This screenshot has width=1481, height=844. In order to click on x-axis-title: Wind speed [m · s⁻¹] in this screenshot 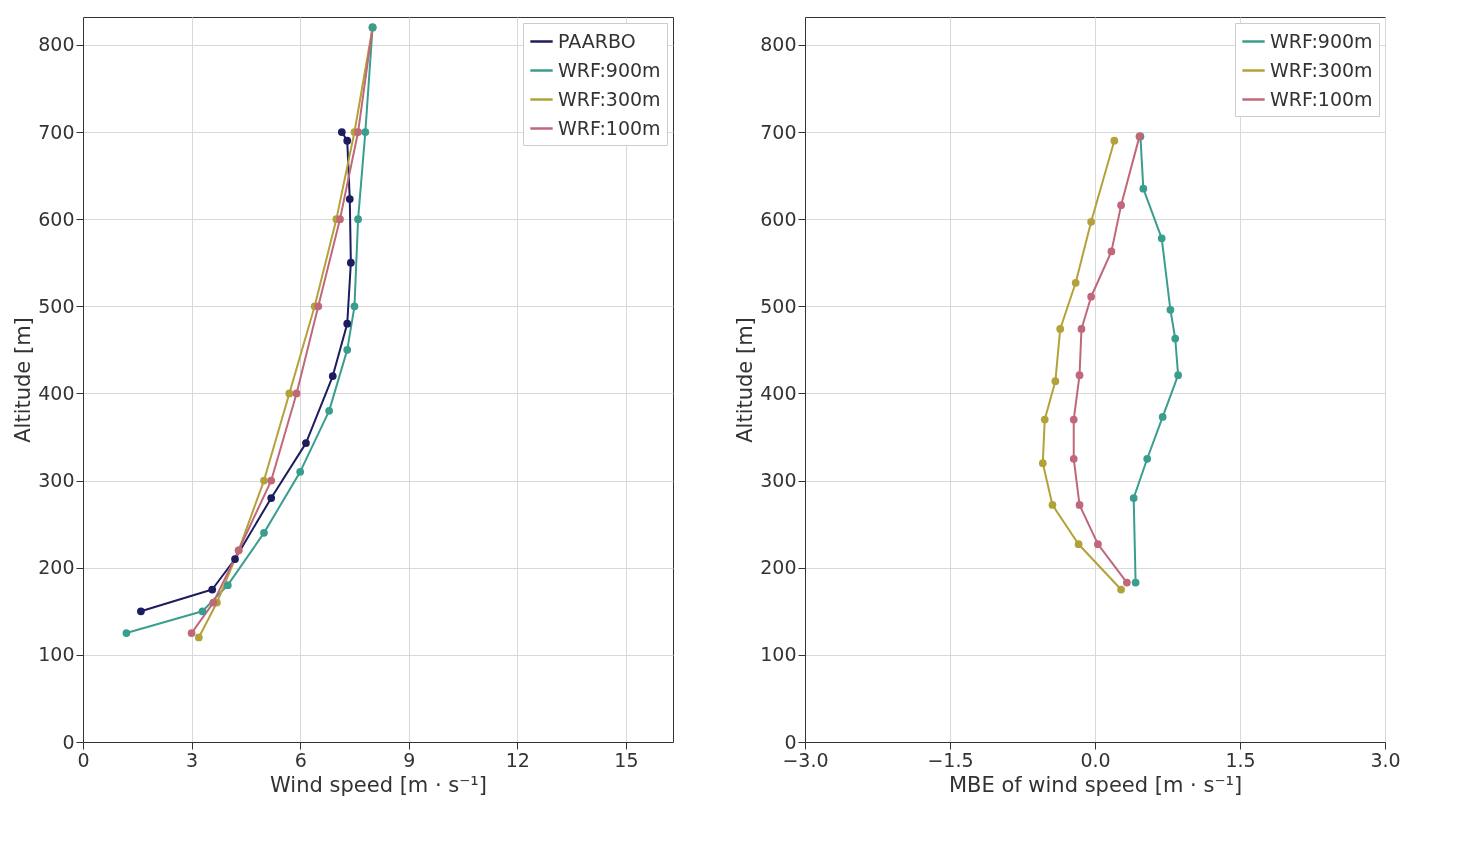, I will do `click(378, 784)`.